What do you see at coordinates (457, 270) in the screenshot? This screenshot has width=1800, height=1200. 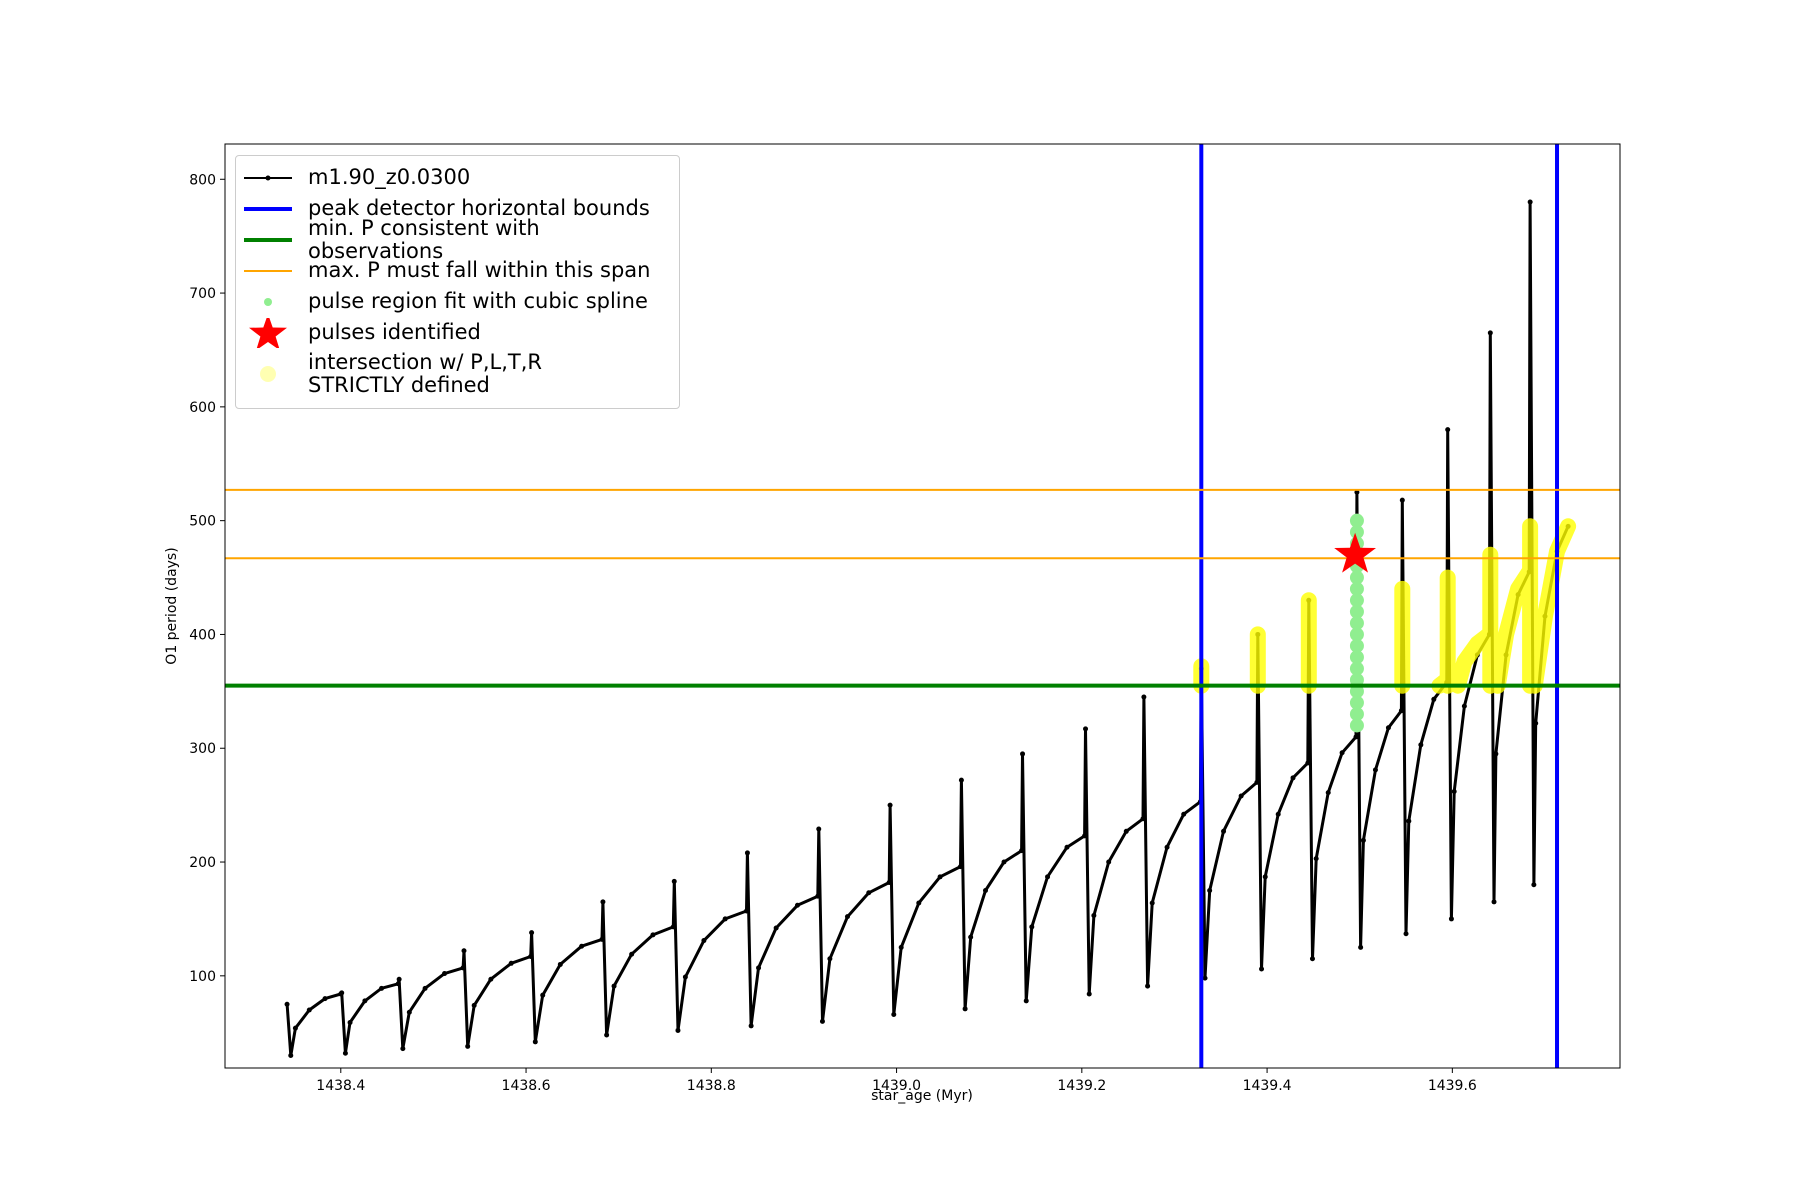 I see `legend-entry: max. P must fall within this span` at bounding box center [457, 270].